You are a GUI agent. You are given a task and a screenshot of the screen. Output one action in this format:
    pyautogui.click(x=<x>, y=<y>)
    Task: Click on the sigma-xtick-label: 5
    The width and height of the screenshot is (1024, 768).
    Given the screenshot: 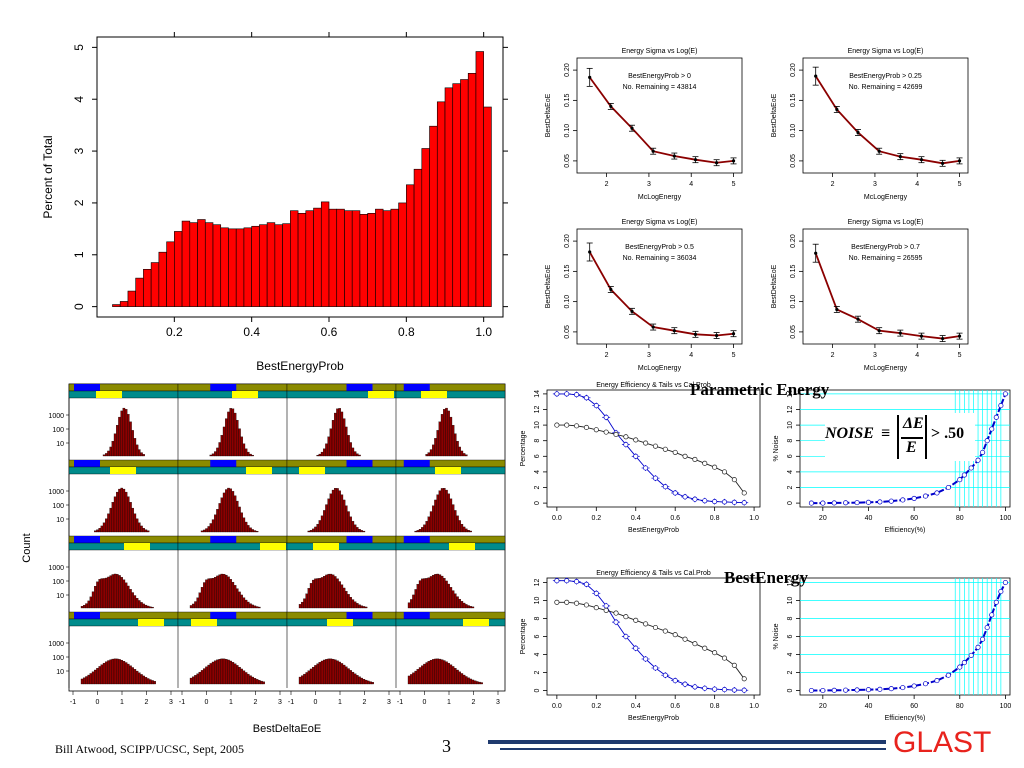 What is the action you would take?
    pyautogui.click(x=960, y=355)
    